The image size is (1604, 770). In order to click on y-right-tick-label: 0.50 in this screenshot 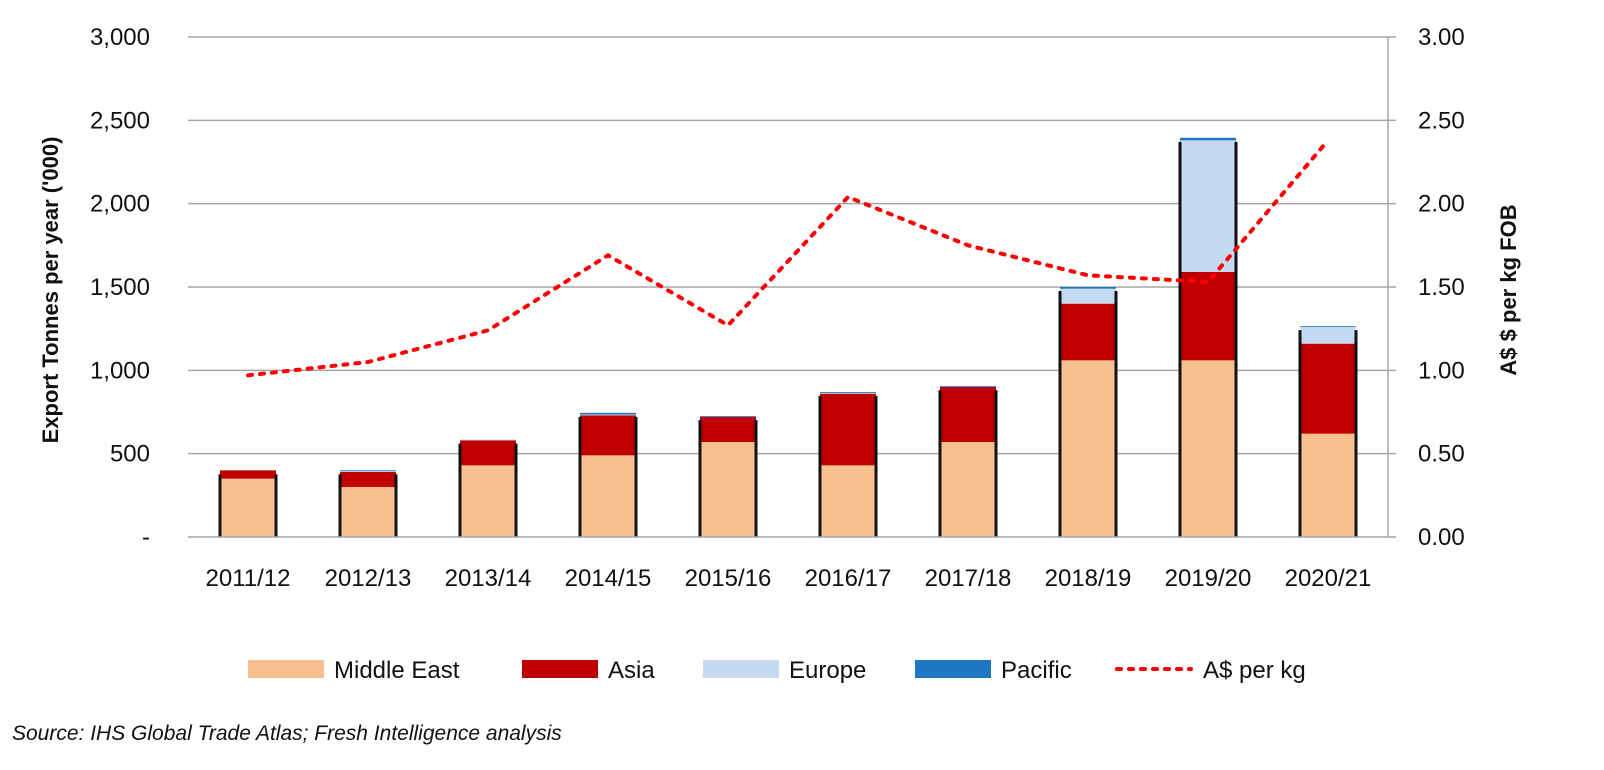, I will do `click(1441, 454)`.